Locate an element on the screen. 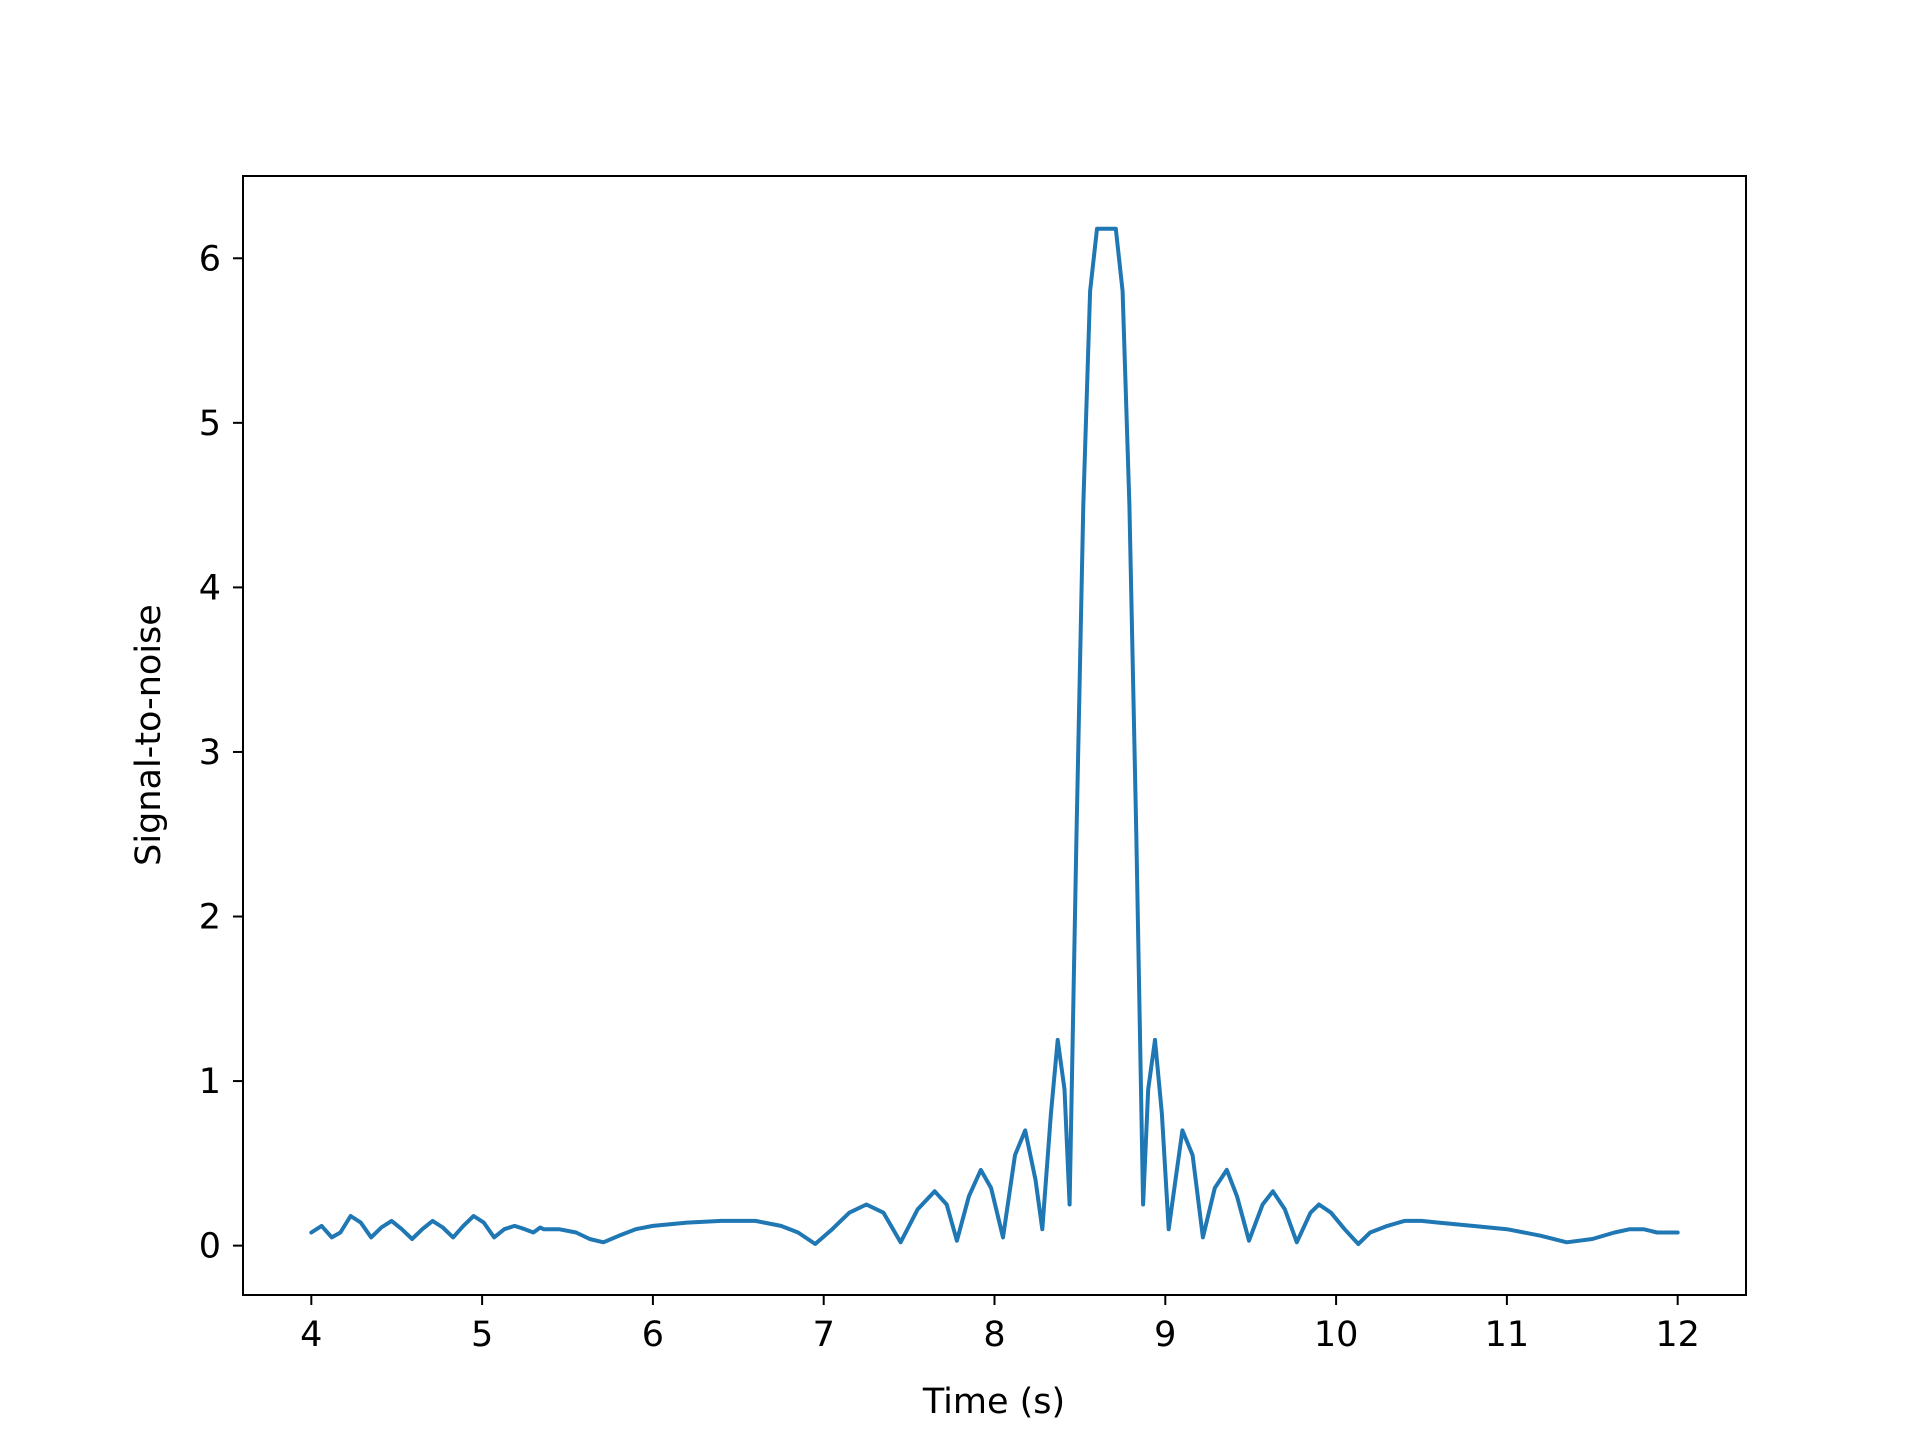 The width and height of the screenshot is (1920, 1440). y-tick-label: 4 is located at coordinates (210, 588).